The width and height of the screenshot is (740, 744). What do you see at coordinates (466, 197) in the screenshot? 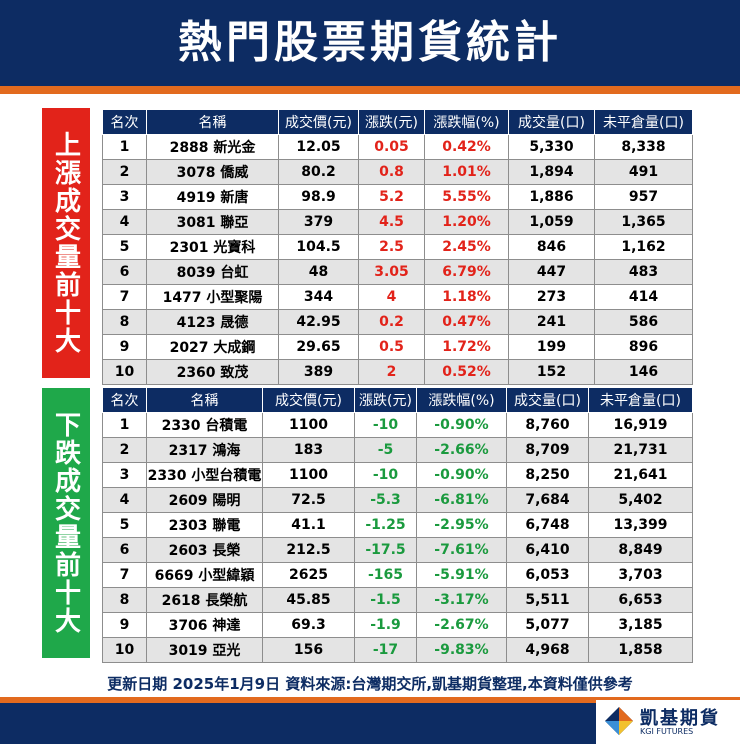
I see `cell-pct: 5.55%` at bounding box center [466, 197].